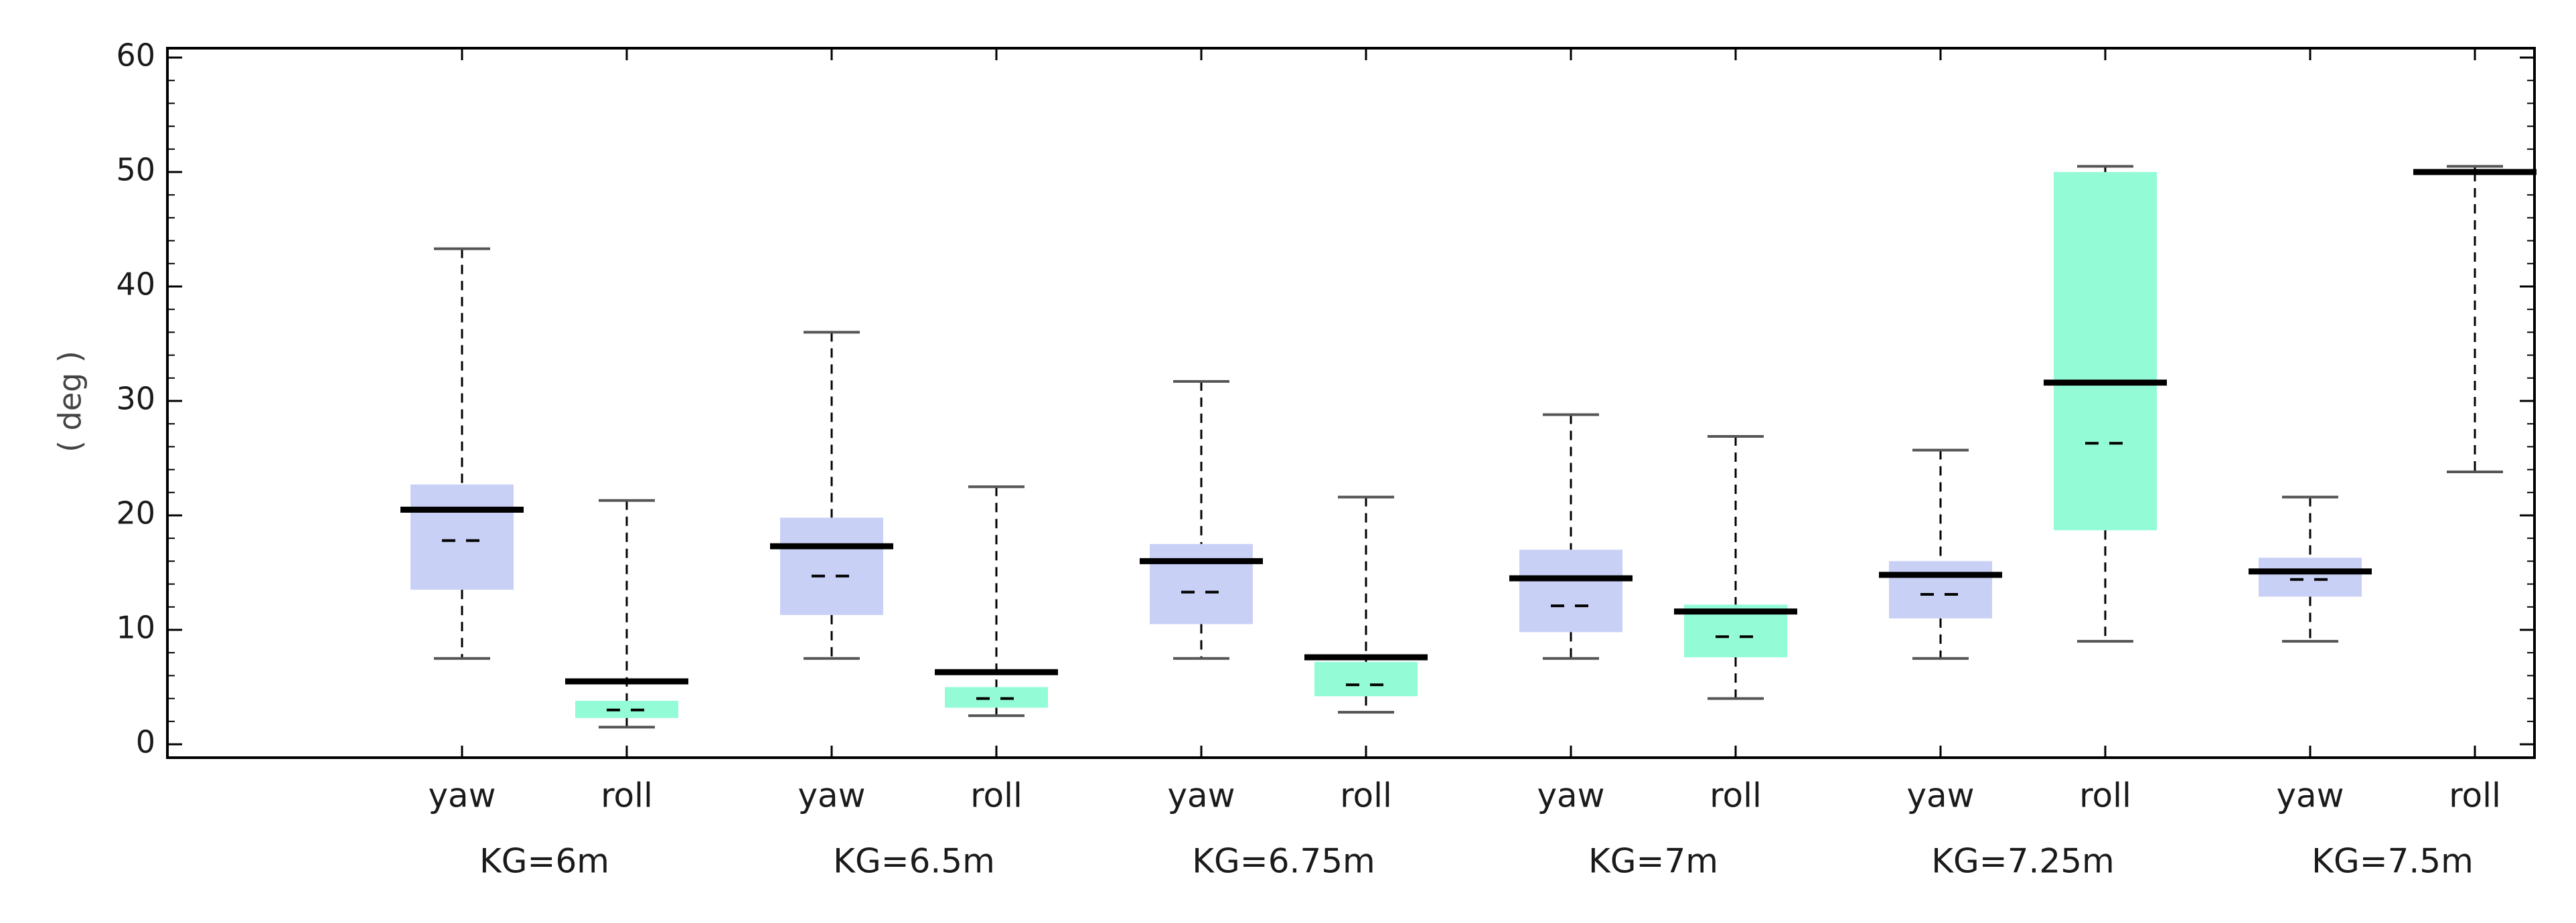  I want to click on box-KG=7m-yaw, so click(1571, 403).